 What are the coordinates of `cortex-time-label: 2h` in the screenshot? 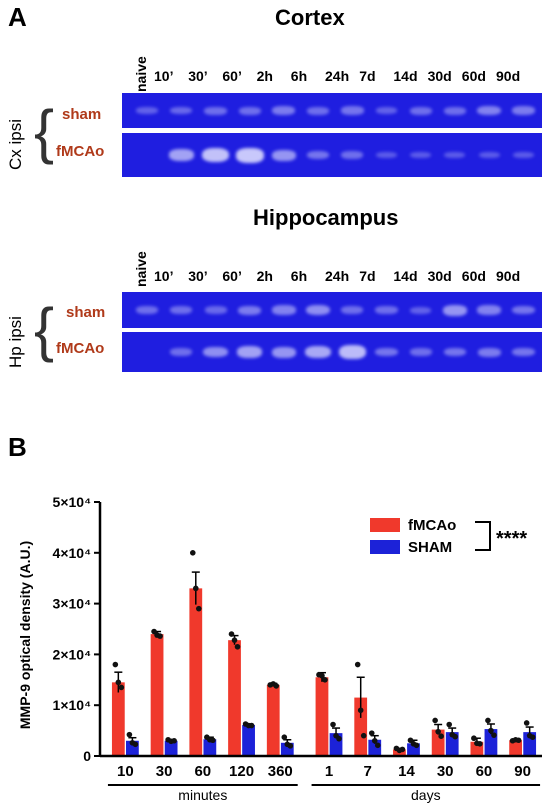 It's located at (264, 76).